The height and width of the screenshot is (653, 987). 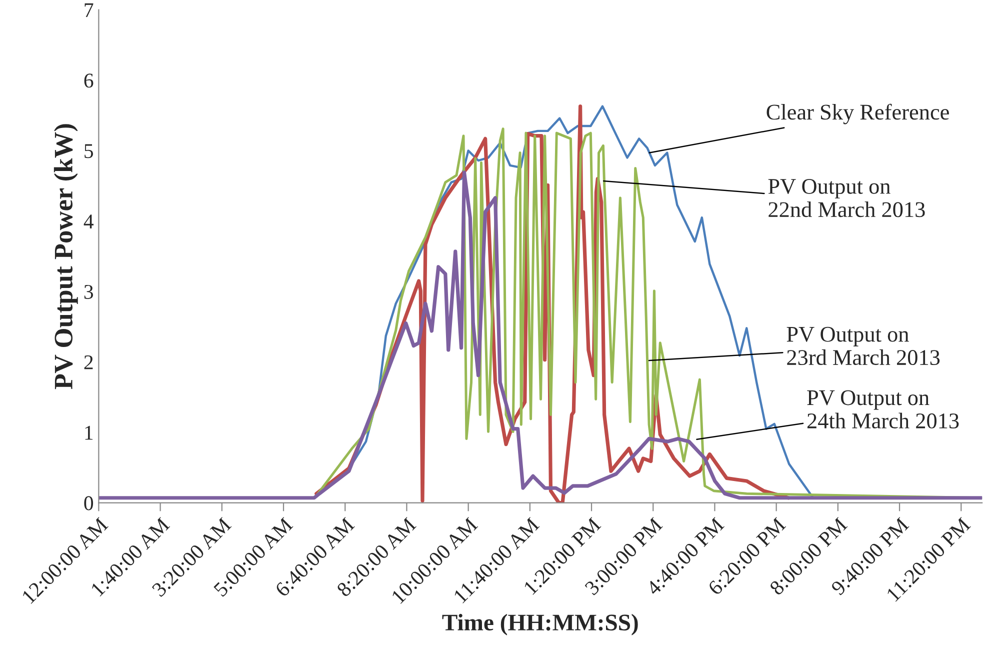 I want to click on y-tick-label: 2, so click(x=88, y=362).